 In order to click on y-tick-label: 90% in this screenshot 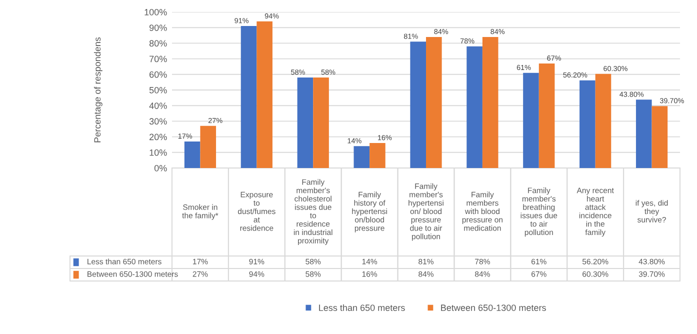, I will do `click(158, 27)`.